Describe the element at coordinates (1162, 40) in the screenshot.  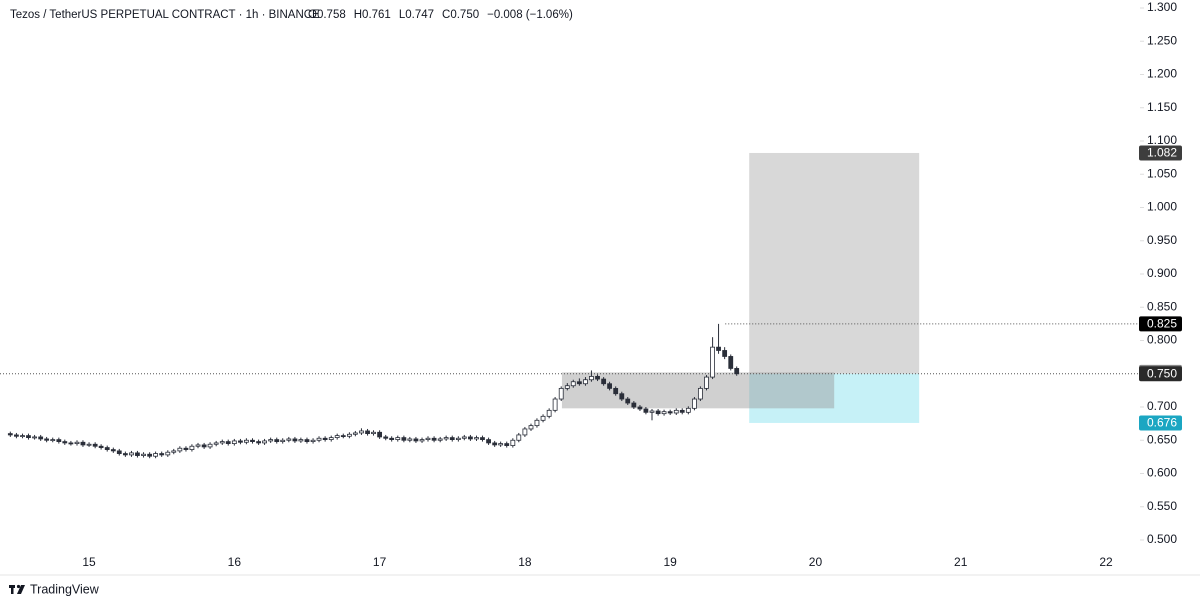
I see `y-tick-label: 1.250` at that location.